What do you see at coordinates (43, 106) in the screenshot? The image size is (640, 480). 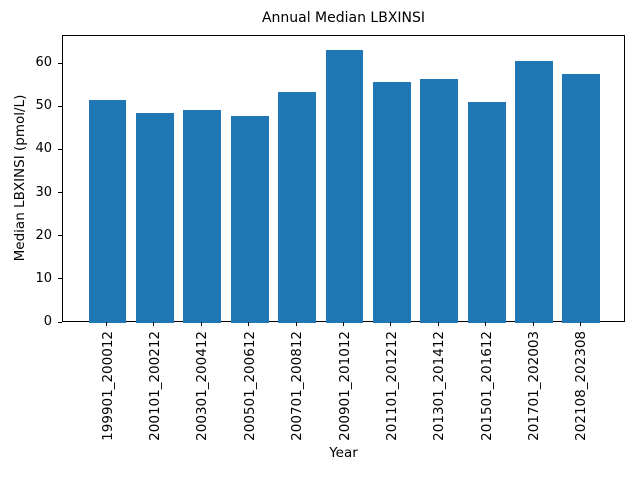 I see `y-tick-label: 50` at bounding box center [43, 106].